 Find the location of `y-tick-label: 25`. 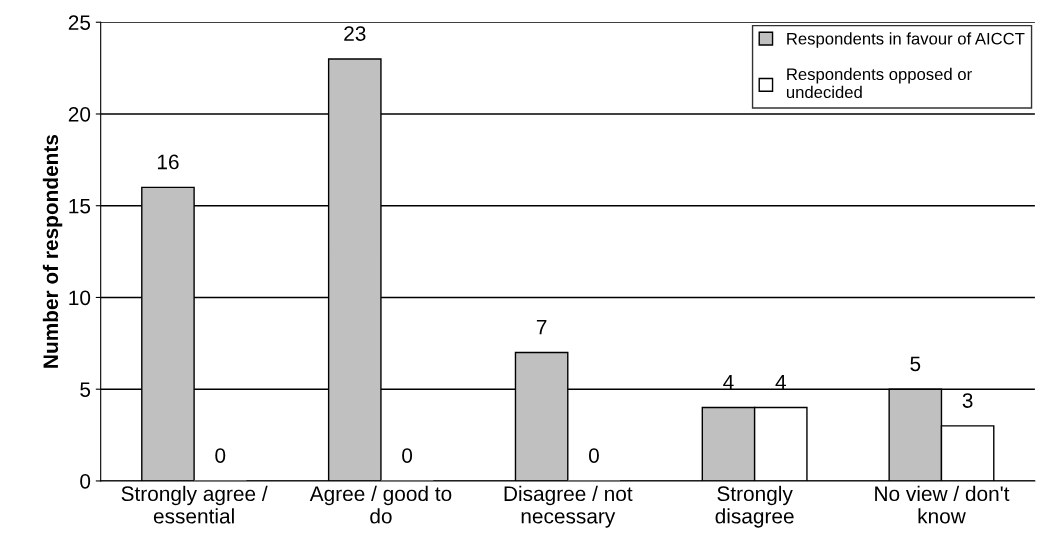

y-tick-label: 25 is located at coordinates (79, 22).